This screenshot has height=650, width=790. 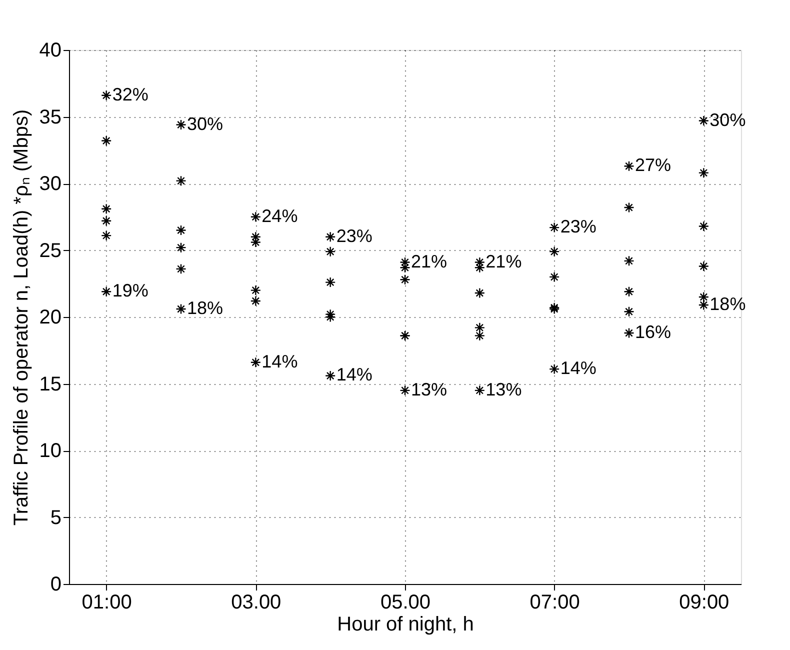 What do you see at coordinates (555, 603) in the screenshot?
I see `x-tick-label: 07:00` at bounding box center [555, 603].